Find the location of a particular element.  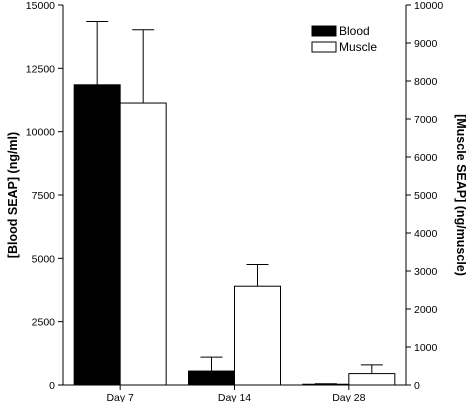

right-tick-label: 5000 is located at coordinates (426, 196).